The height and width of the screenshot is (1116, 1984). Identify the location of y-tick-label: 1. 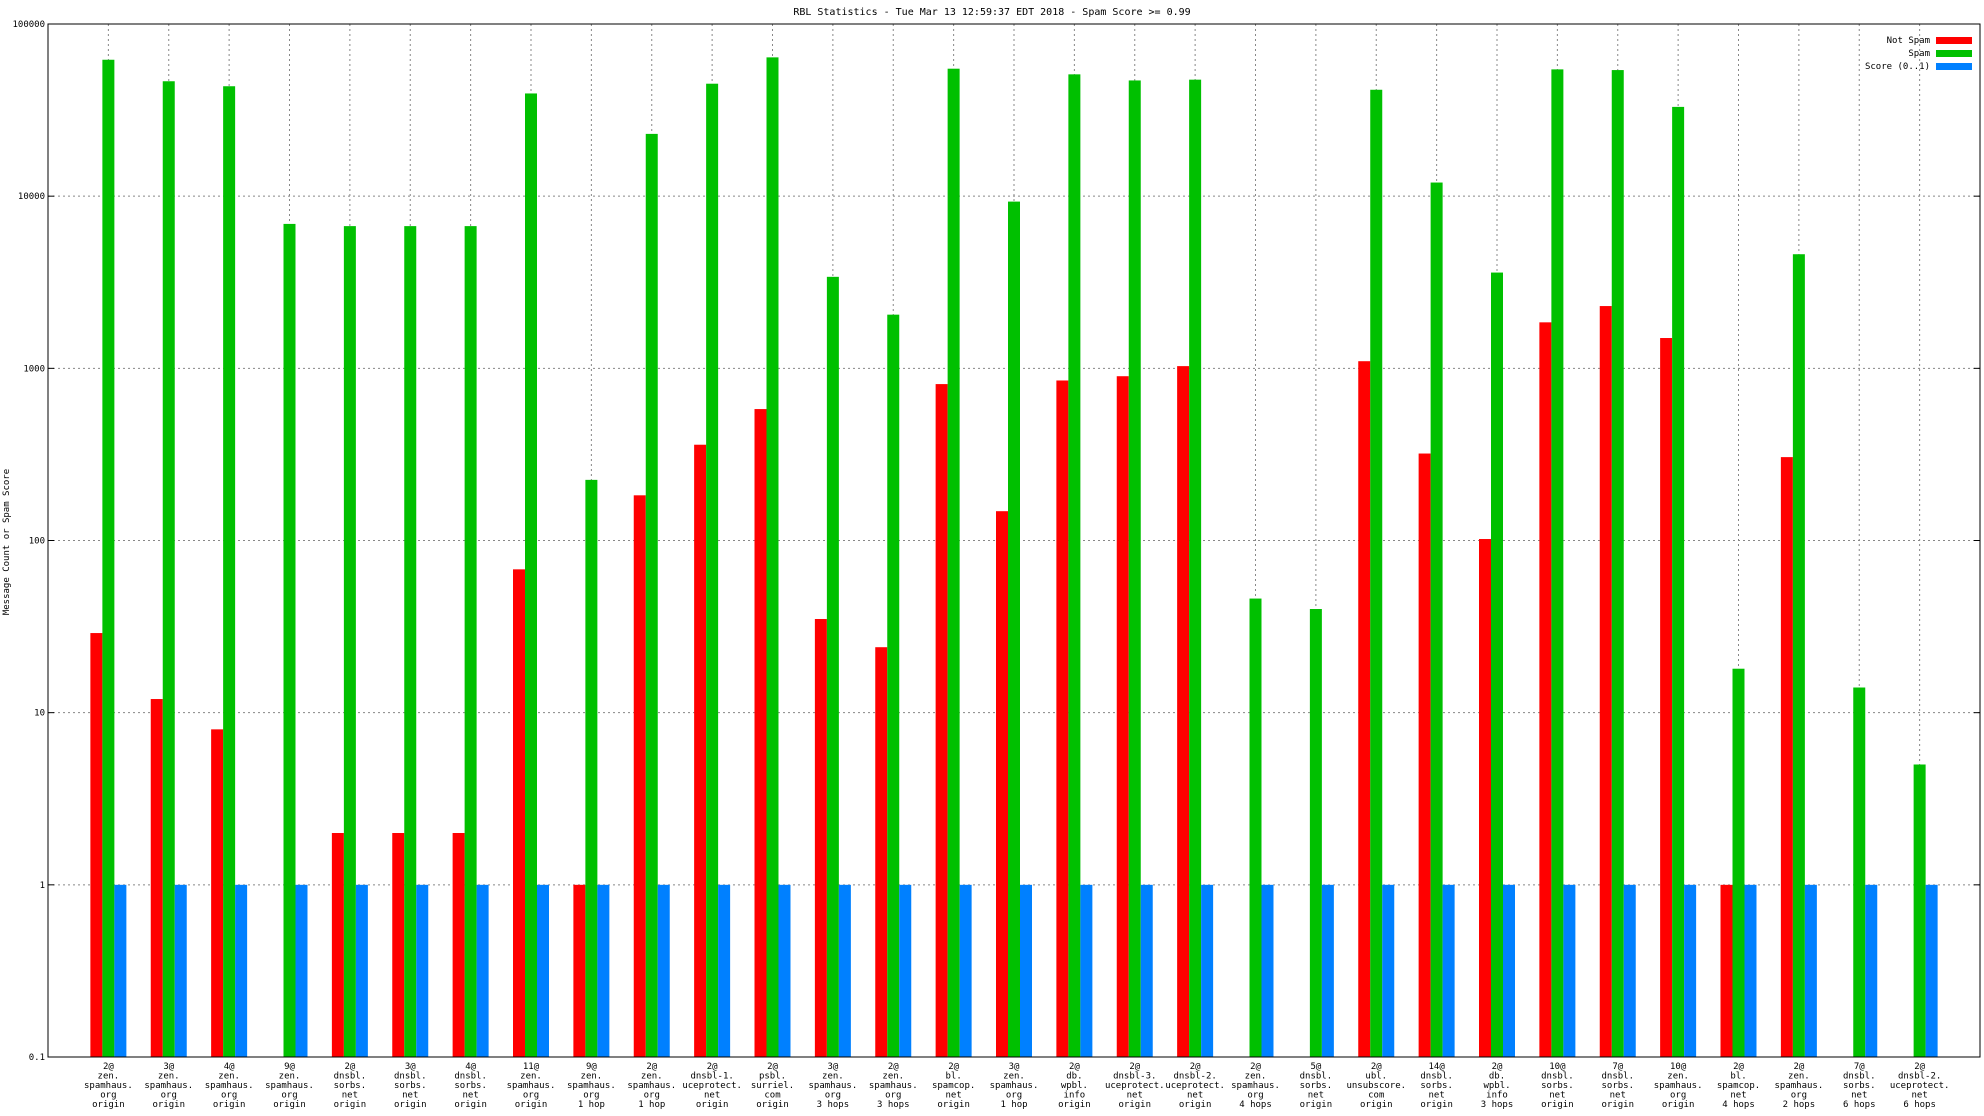
(42, 886).